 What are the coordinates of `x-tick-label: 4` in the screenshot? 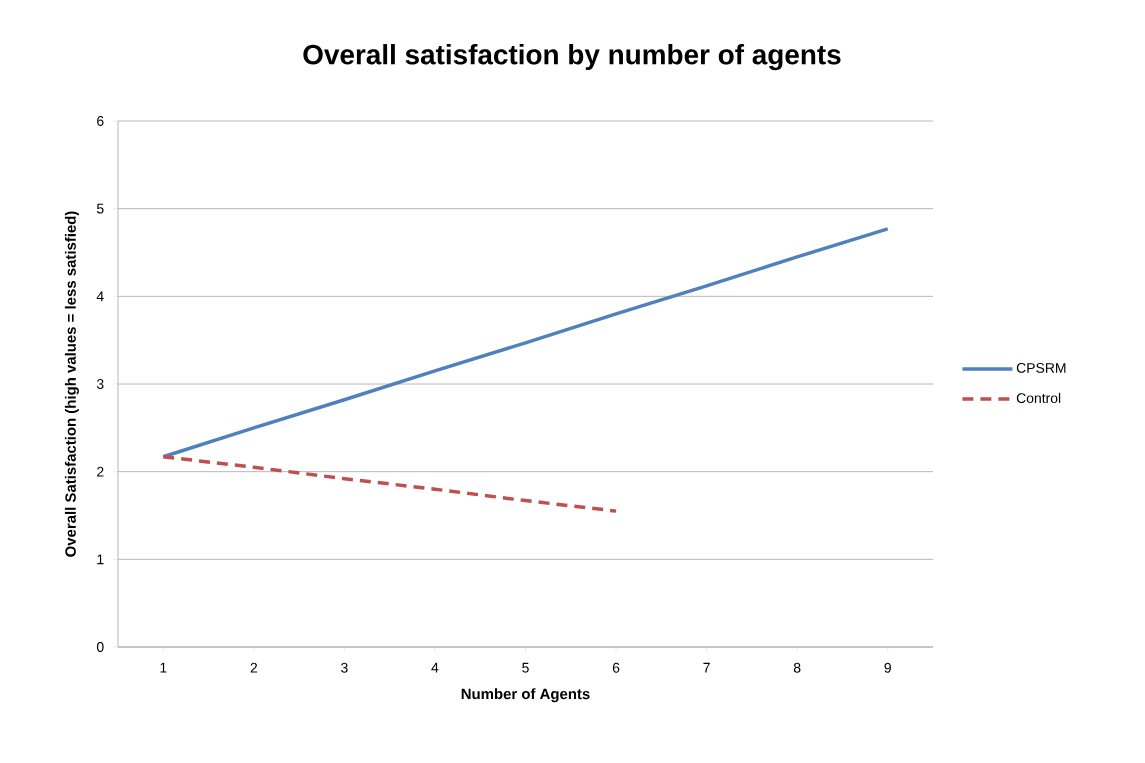 It's located at (435, 667).